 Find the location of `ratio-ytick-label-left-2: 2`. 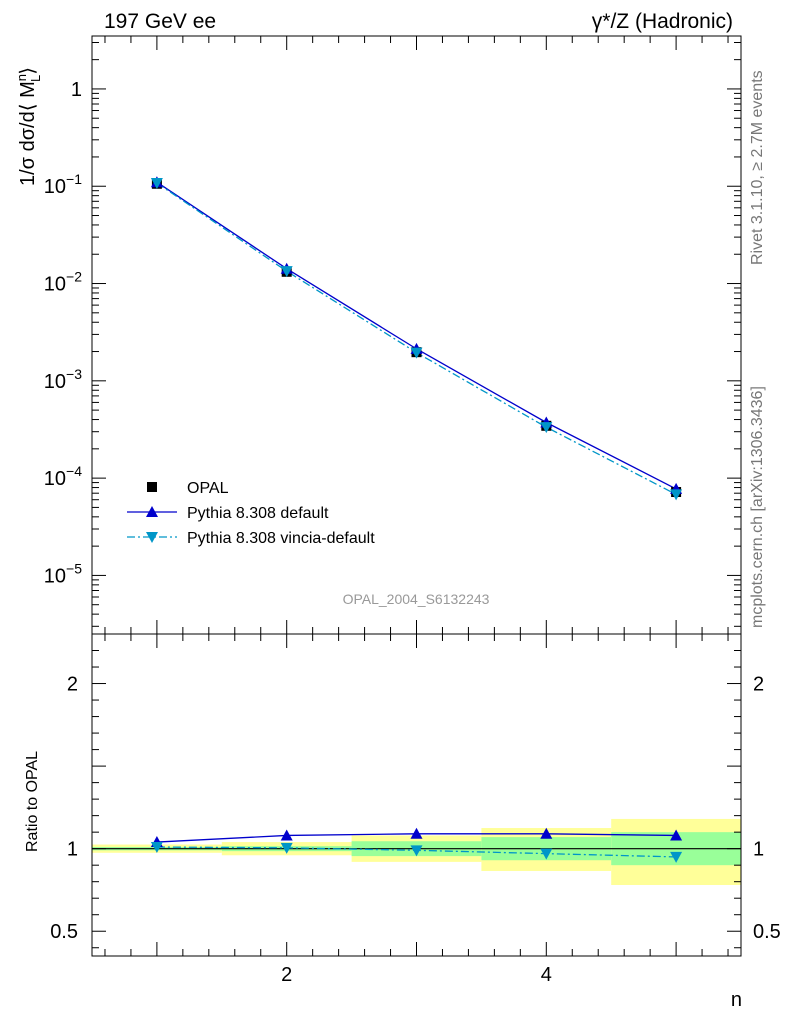

ratio-ytick-label-left-2: 2 is located at coordinates (72, 685).